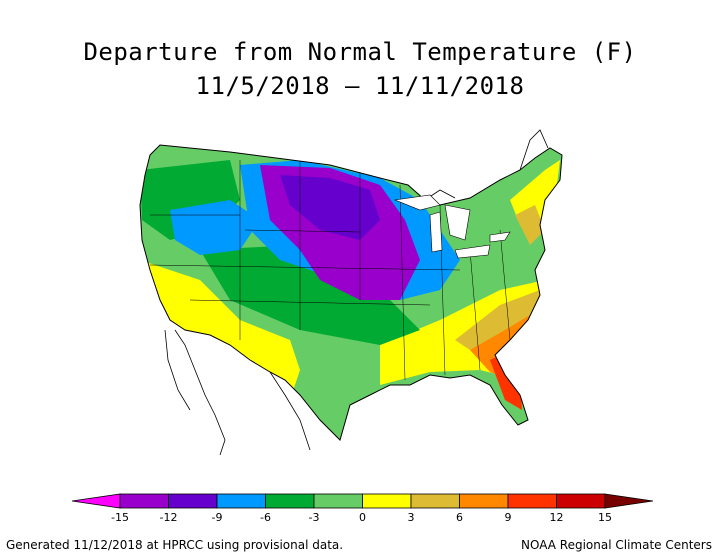 This screenshot has height=556, width=720. Describe the element at coordinates (459, 517) in the screenshot. I see `legend-tick-label: 6` at that location.